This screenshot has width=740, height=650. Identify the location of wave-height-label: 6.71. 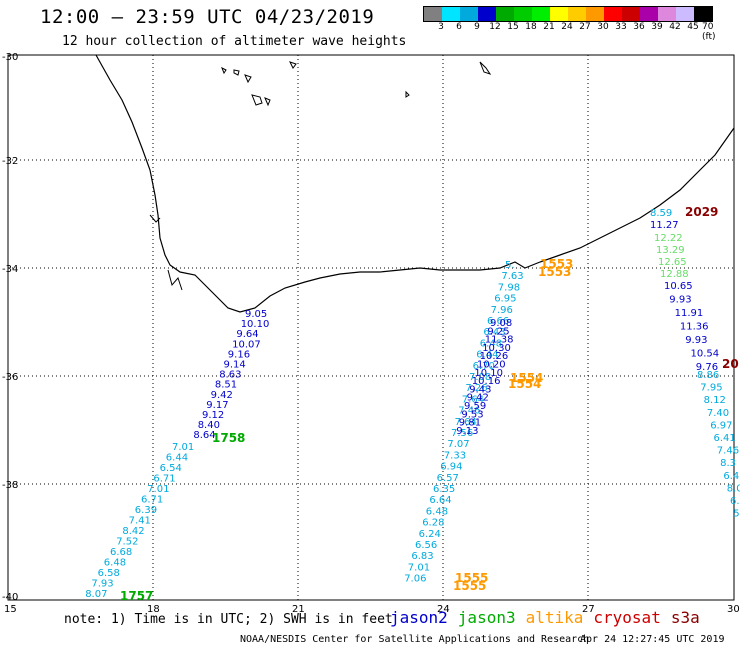
(152, 500).